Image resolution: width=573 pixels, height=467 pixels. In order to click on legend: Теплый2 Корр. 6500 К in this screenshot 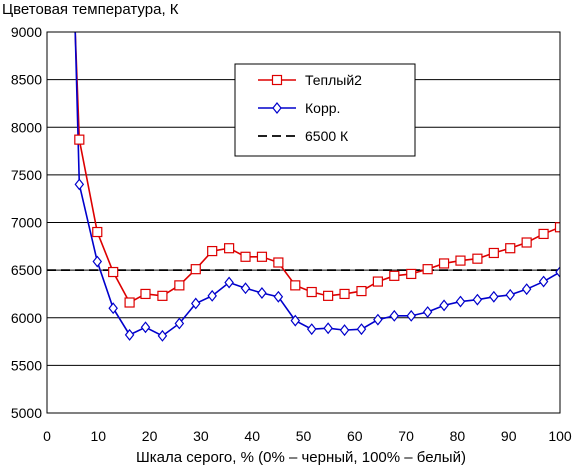, I will do `click(325, 110)`.